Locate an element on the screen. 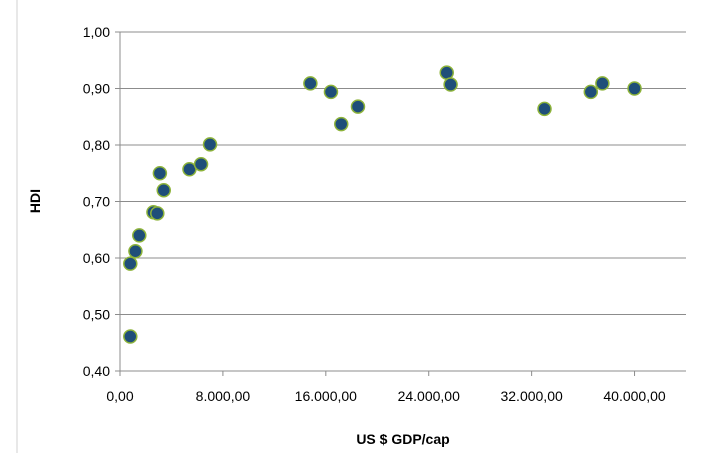  y-tick-label: 0,80 is located at coordinates (96, 145).